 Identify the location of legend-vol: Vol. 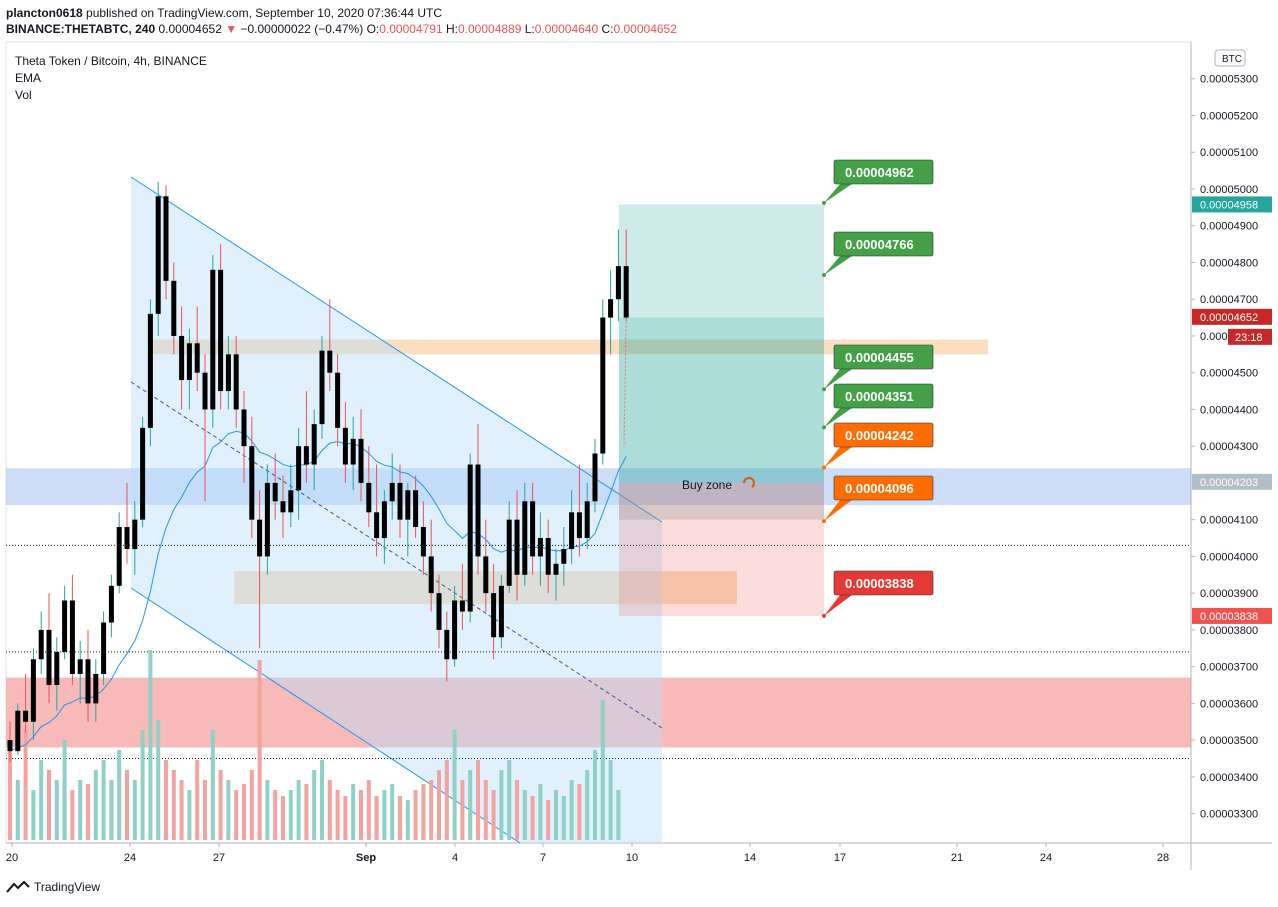
(23, 95).